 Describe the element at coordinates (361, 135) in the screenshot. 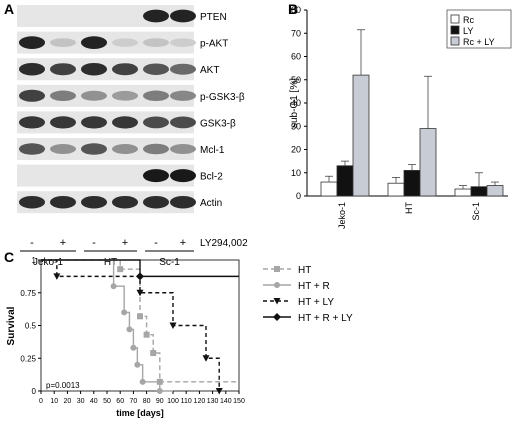

I see `bar-rc-ly` at that location.